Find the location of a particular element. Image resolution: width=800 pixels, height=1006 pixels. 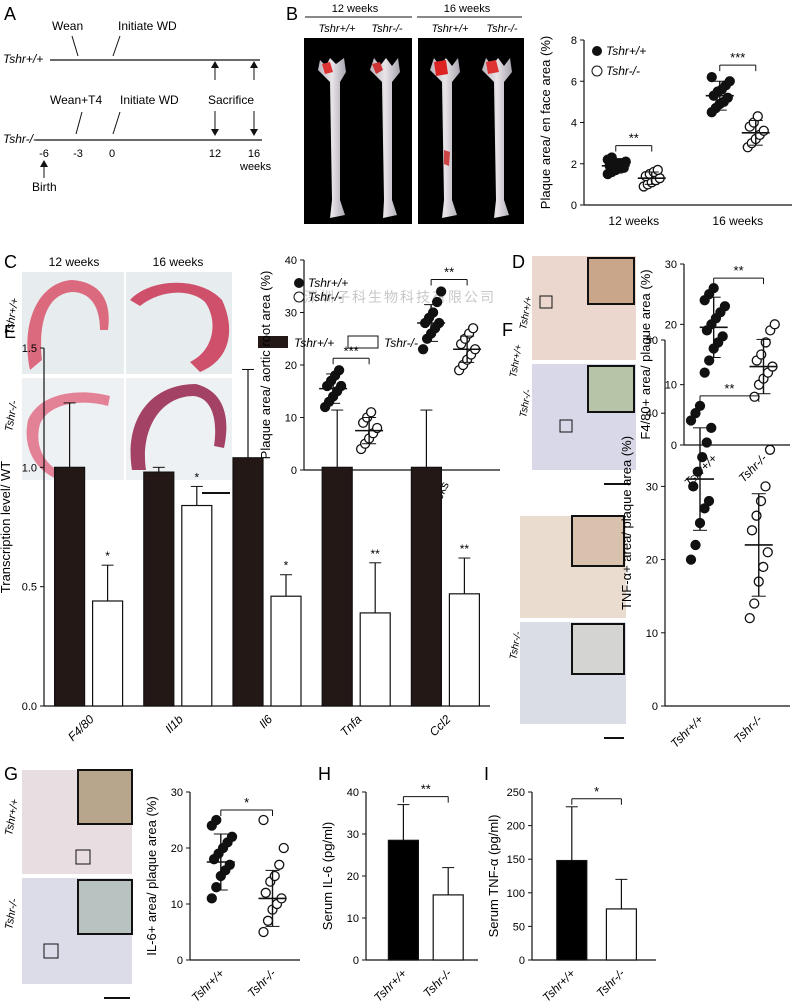

y-axis-label: IL-6+ area/ plaque area (%) is located at coordinates (151, 875).